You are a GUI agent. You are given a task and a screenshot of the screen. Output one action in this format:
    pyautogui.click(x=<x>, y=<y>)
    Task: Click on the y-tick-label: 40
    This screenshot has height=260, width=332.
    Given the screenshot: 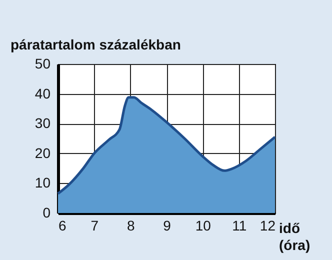 What is the action you would take?
    pyautogui.click(x=42, y=93)
    